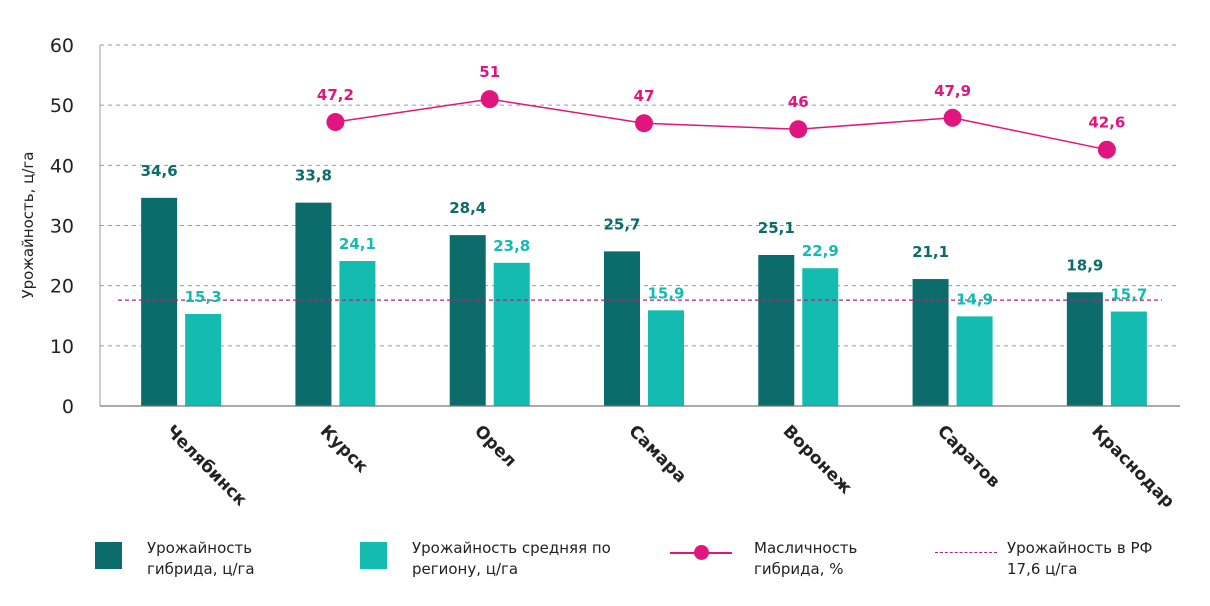 The height and width of the screenshot is (606, 1210). Describe the element at coordinates (1106, 123) in the screenshot. I see `data-label-oil-content: 42,6` at that location.